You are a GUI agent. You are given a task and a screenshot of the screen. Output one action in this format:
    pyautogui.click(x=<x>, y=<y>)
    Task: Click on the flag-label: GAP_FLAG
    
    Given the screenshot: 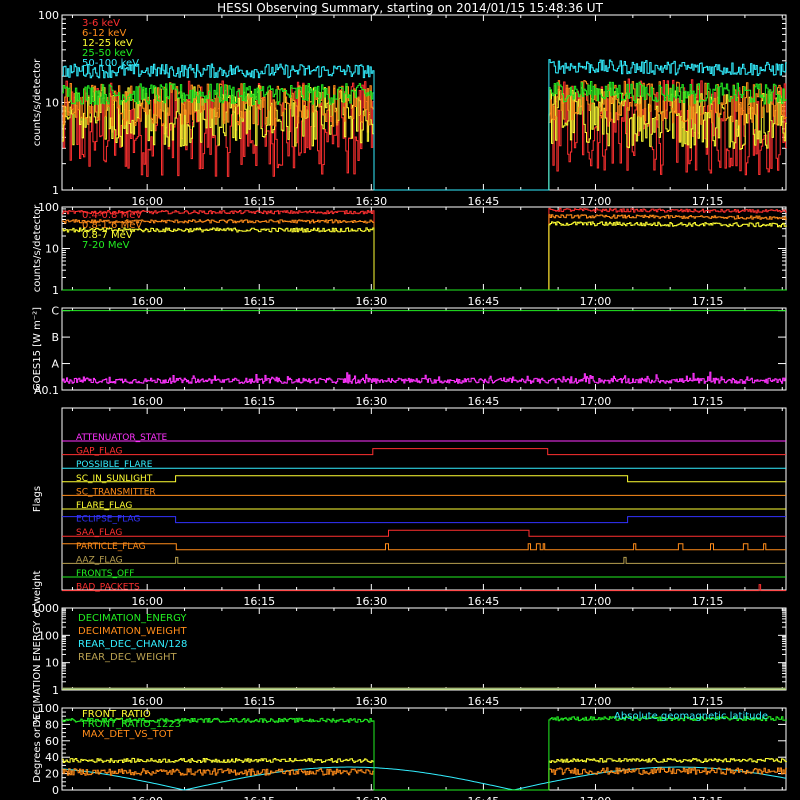 What is the action you would take?
    pyautogui.click(x=99, y=452)
    